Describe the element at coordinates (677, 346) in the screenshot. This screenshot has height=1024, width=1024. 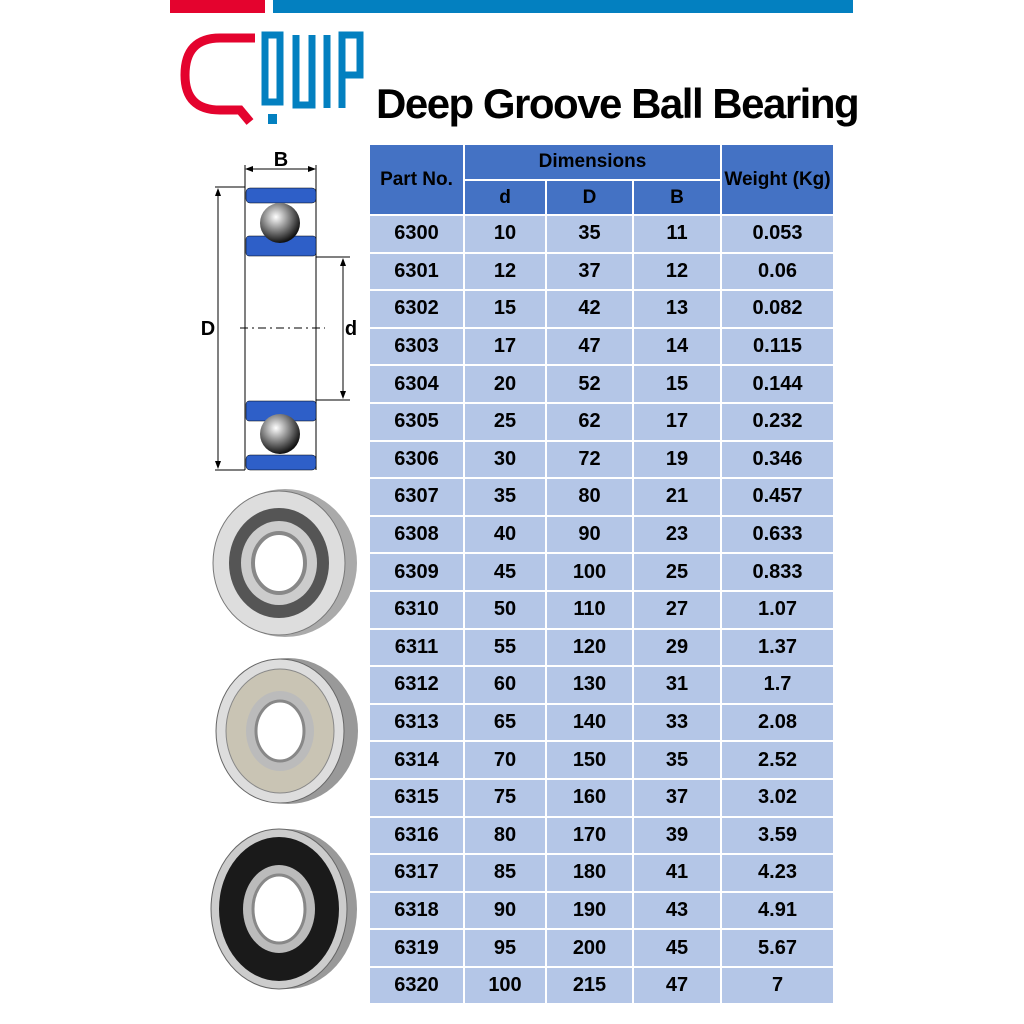
I see `cell-B: 14` at that location.